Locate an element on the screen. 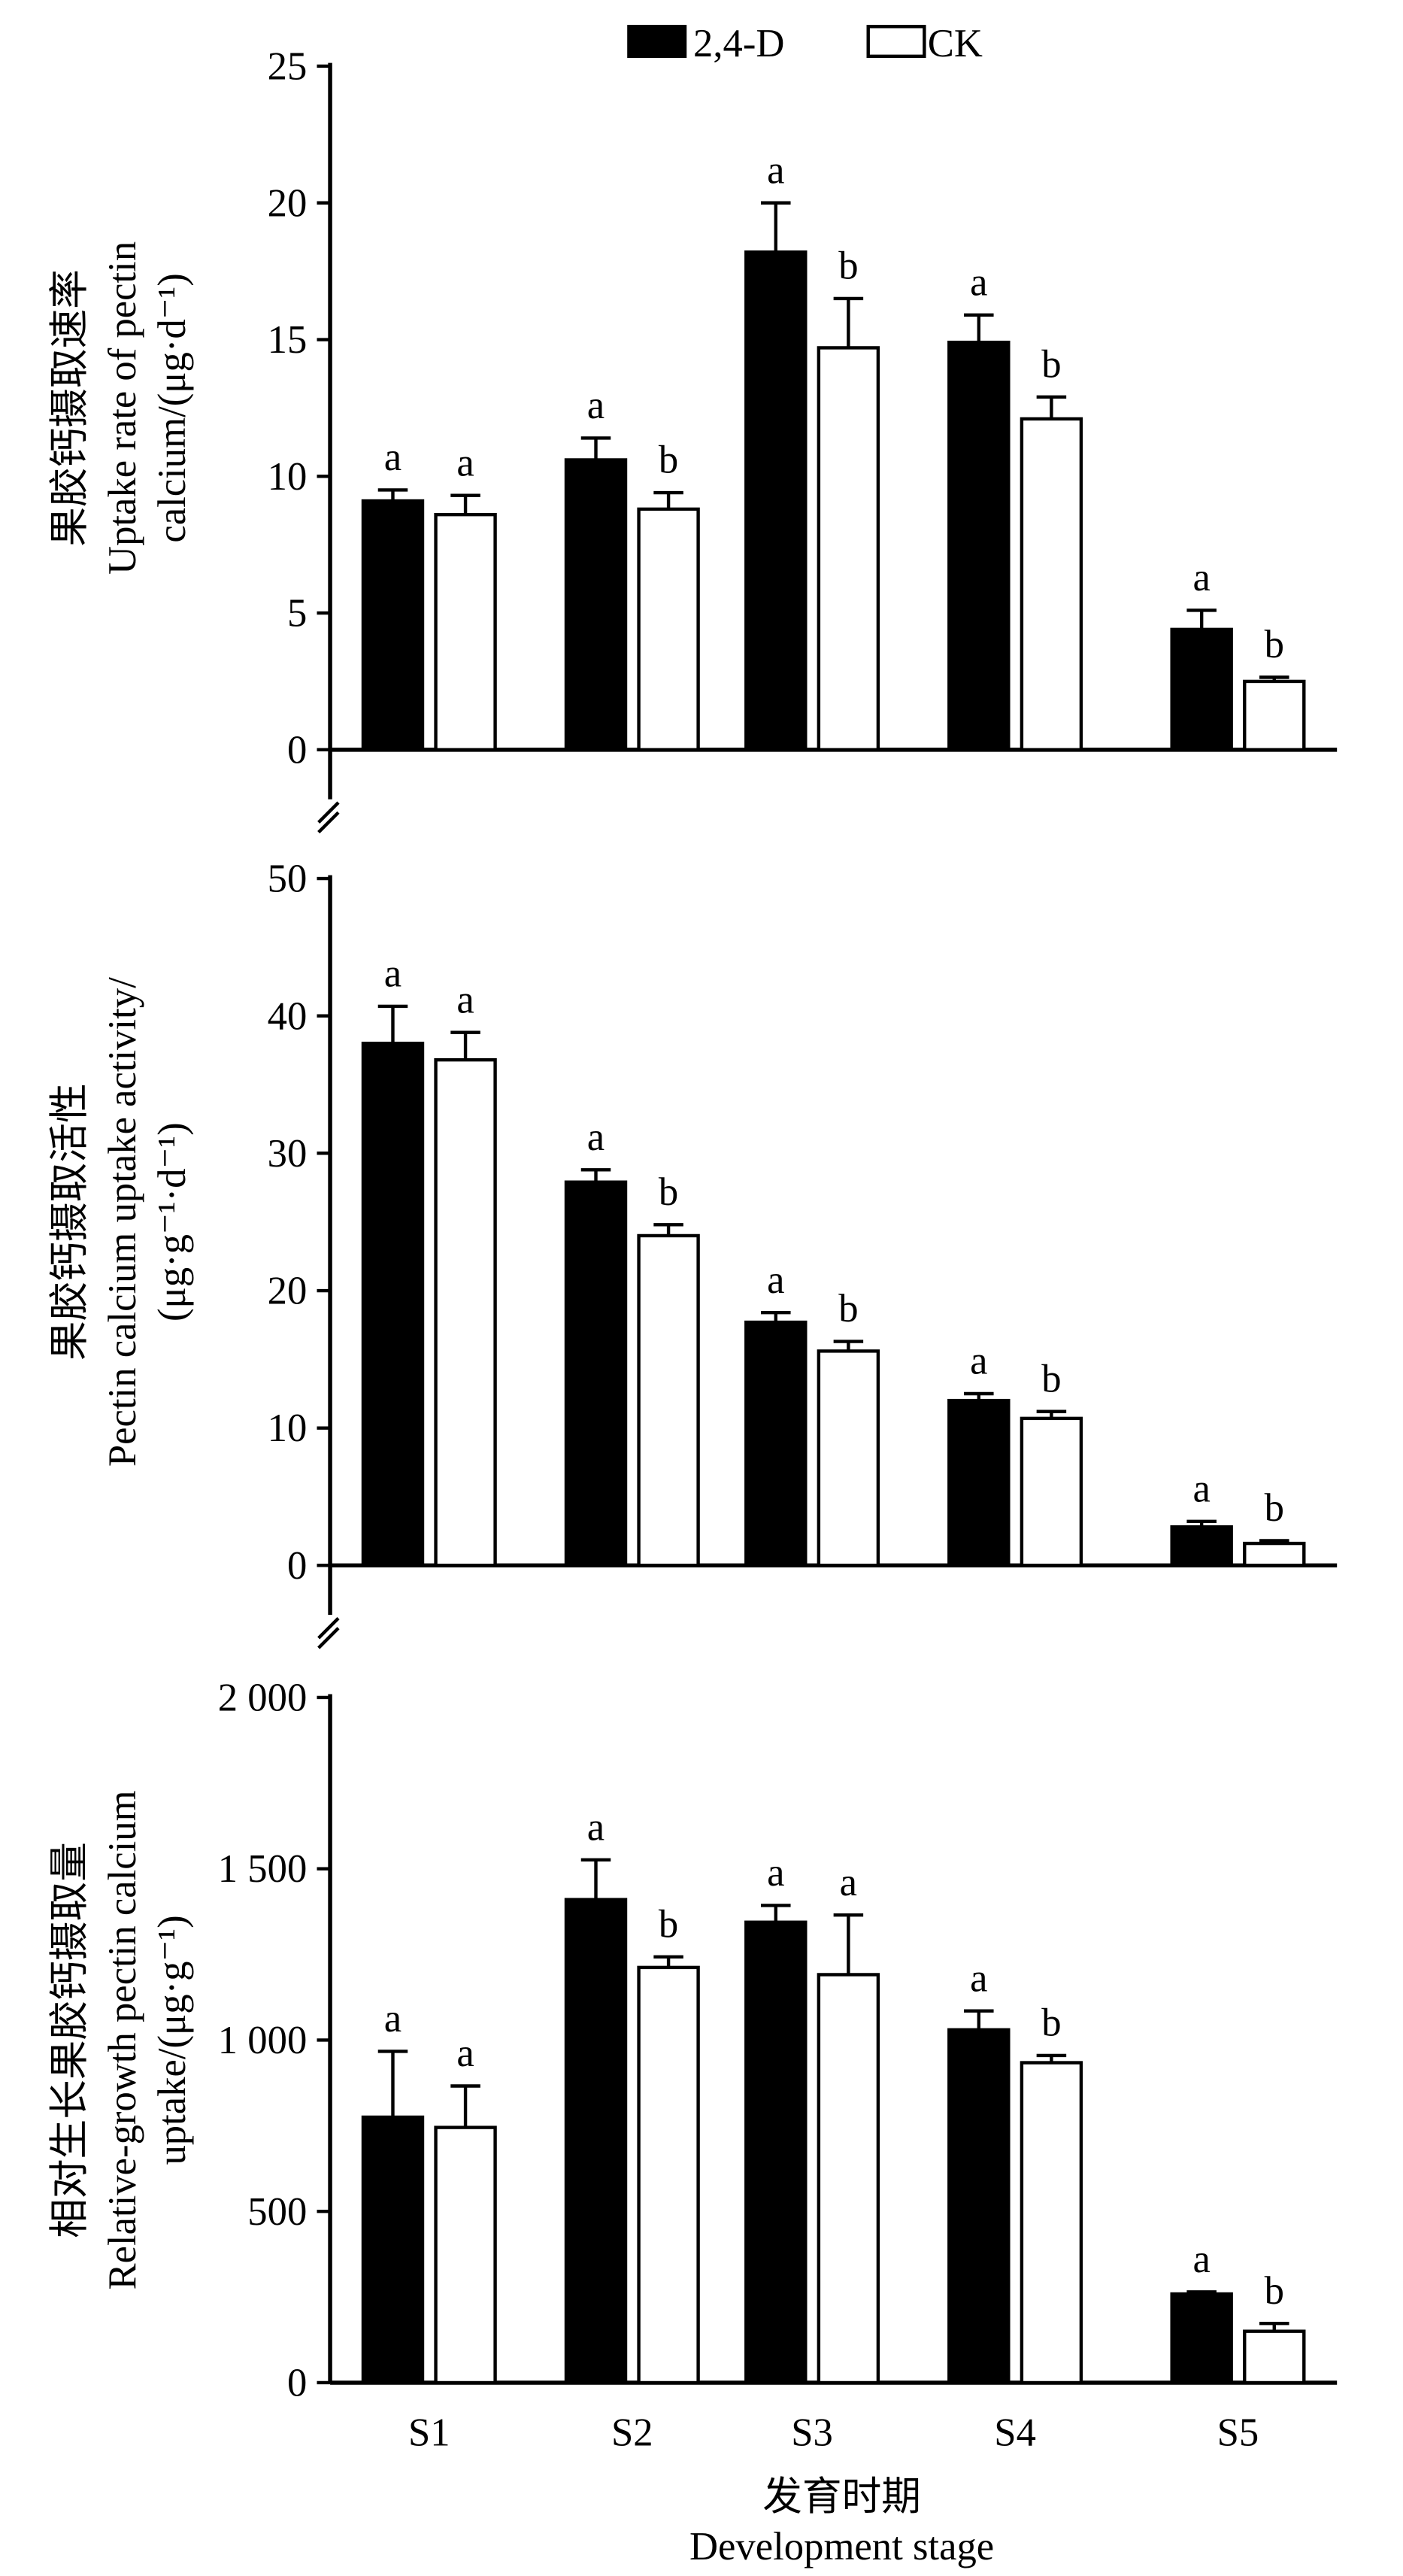 Image resolution: width=1403 pixels, height=2576 pixels. x-tick-label: S4 is located at coordinates (1015, 2432).